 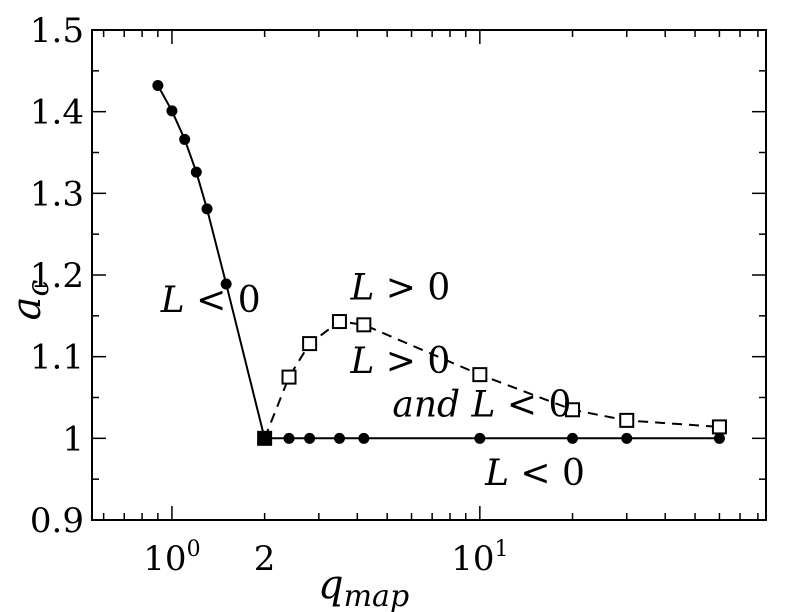 What do you see at coordinates (57, 358) in the screenshot?
I see `y-tick-label: 1.1` at bounding box center [57, 358].